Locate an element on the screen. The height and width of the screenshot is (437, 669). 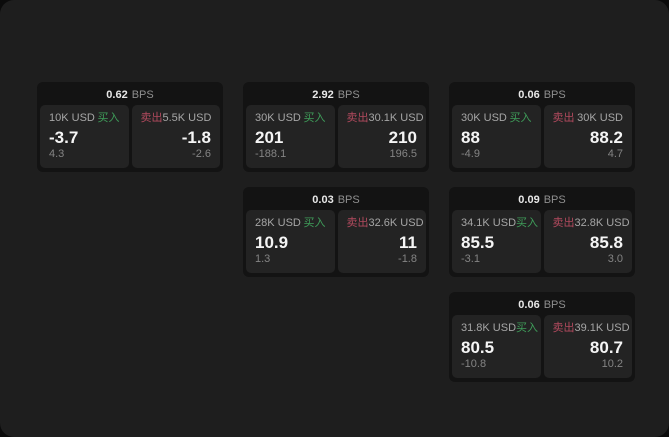
buy-delta: -3.1 is located at coordinates (470, 259).